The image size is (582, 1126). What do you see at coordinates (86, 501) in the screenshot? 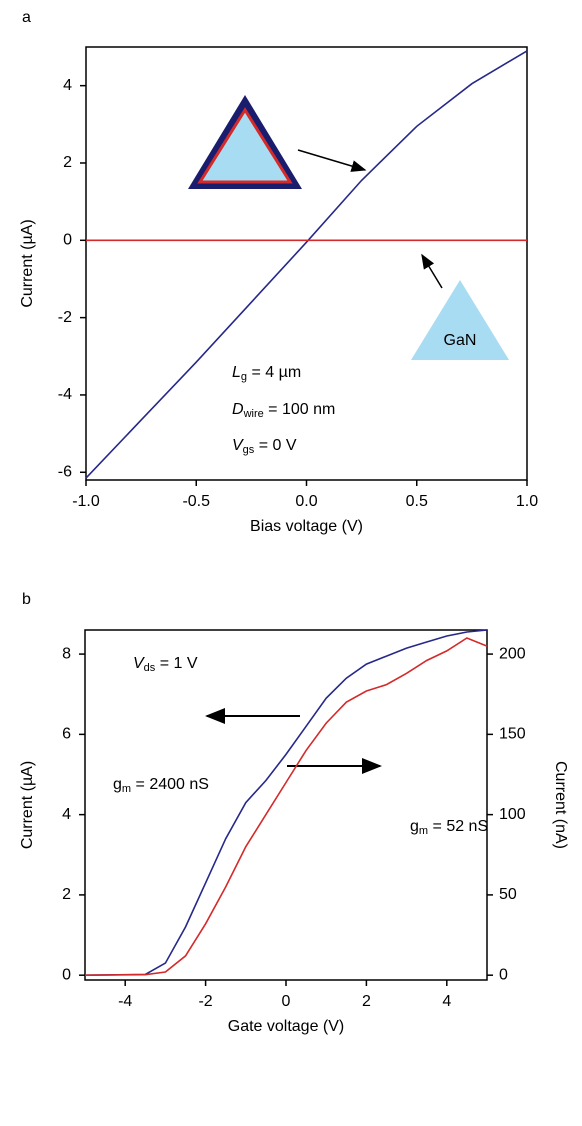
I see `x-tick-label: -1.0` at bounding box center [86, 501].